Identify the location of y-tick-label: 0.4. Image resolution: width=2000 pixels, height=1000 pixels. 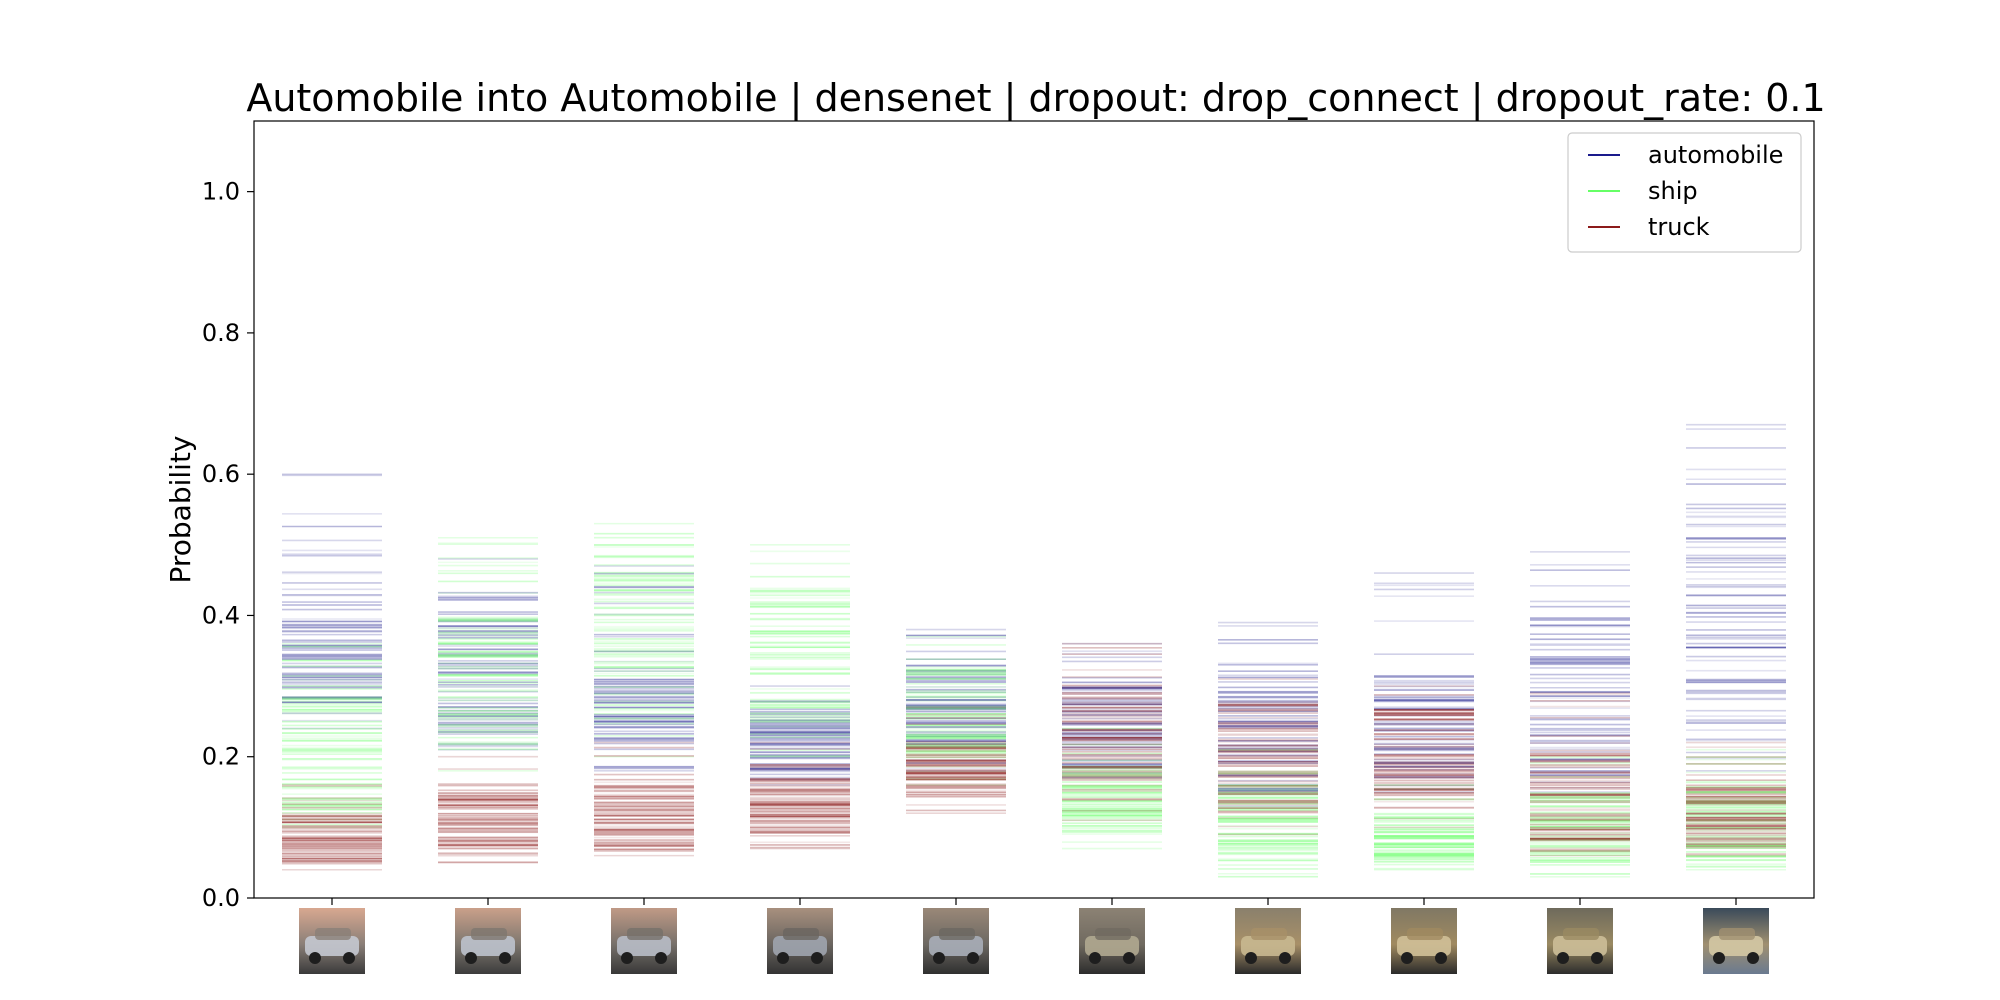
(221, 615).